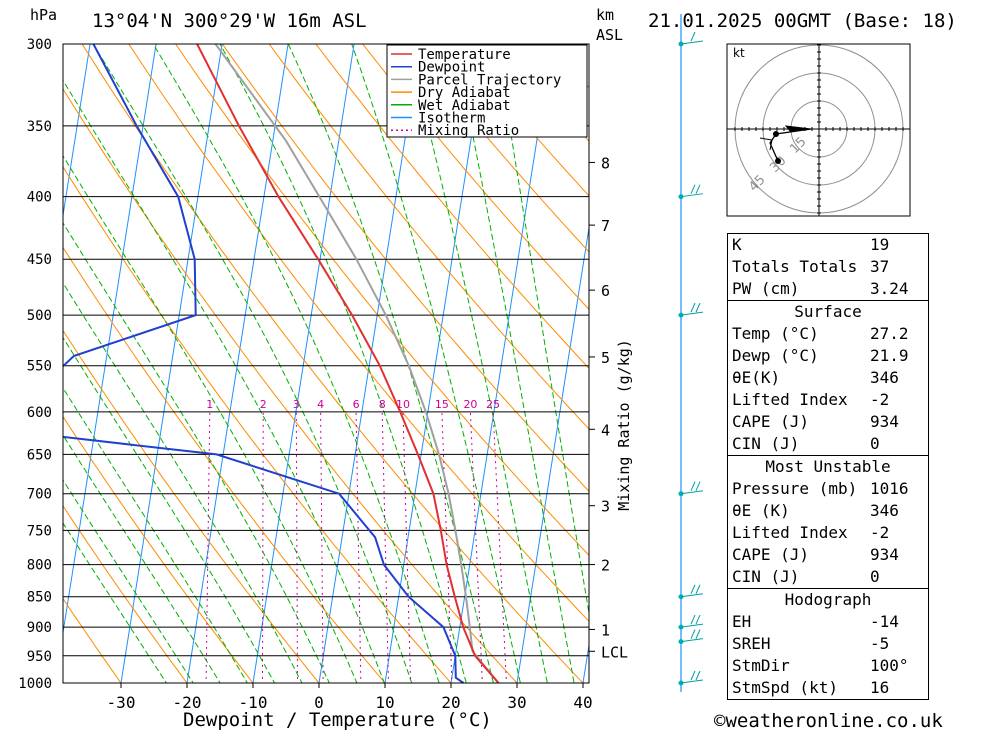 The height and width of the screenshot is (733, 1000). What do you see at coordinates (451, 68) in the screenshot?
I see `legend-label: Dewpoint` at bounding box center [451, 68].